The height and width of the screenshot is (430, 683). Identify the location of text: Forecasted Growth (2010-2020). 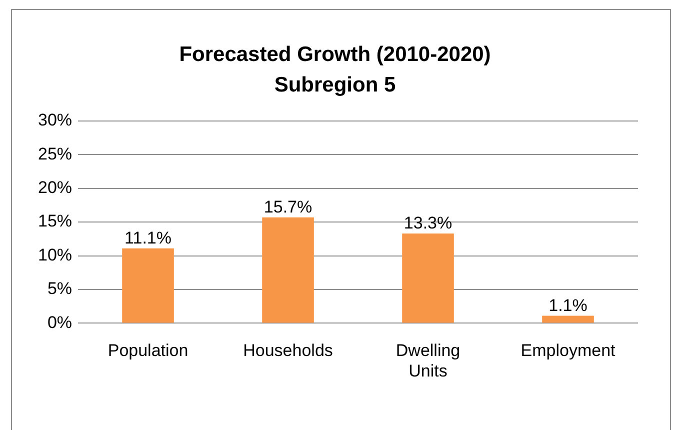
(335, 54).